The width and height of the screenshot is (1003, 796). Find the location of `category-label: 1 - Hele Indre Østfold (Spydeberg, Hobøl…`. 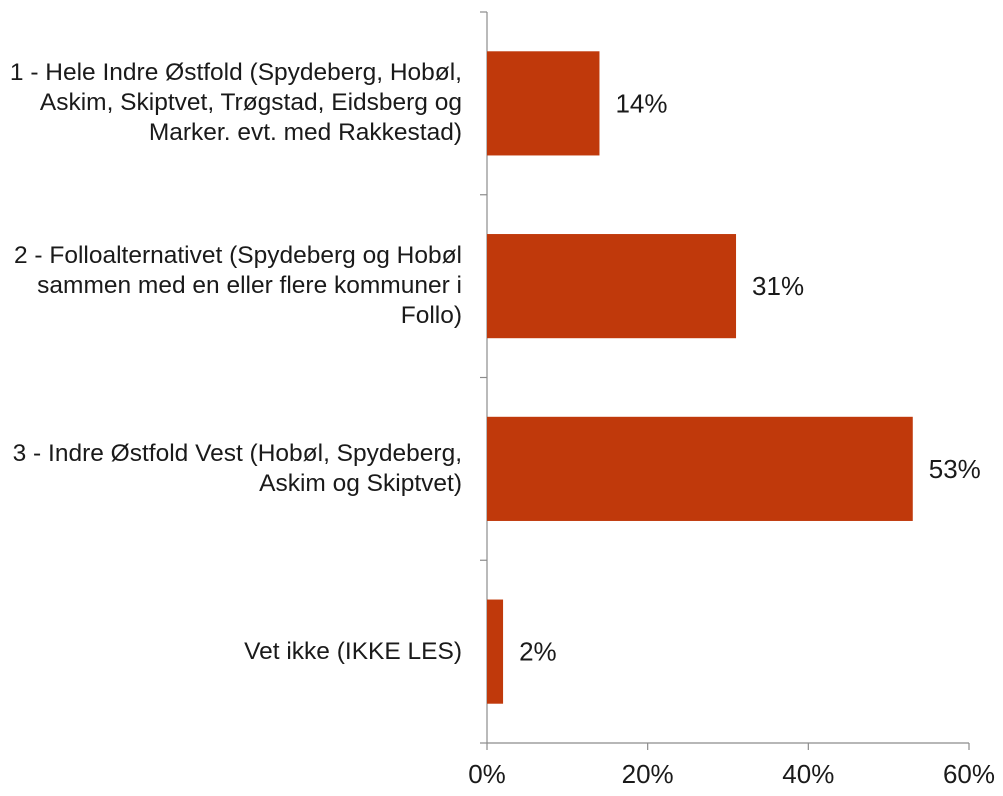

category-label: 1 - Hele Indre Østfold (Spydeberg, Hobøl… is located at coordinates (235, 103).